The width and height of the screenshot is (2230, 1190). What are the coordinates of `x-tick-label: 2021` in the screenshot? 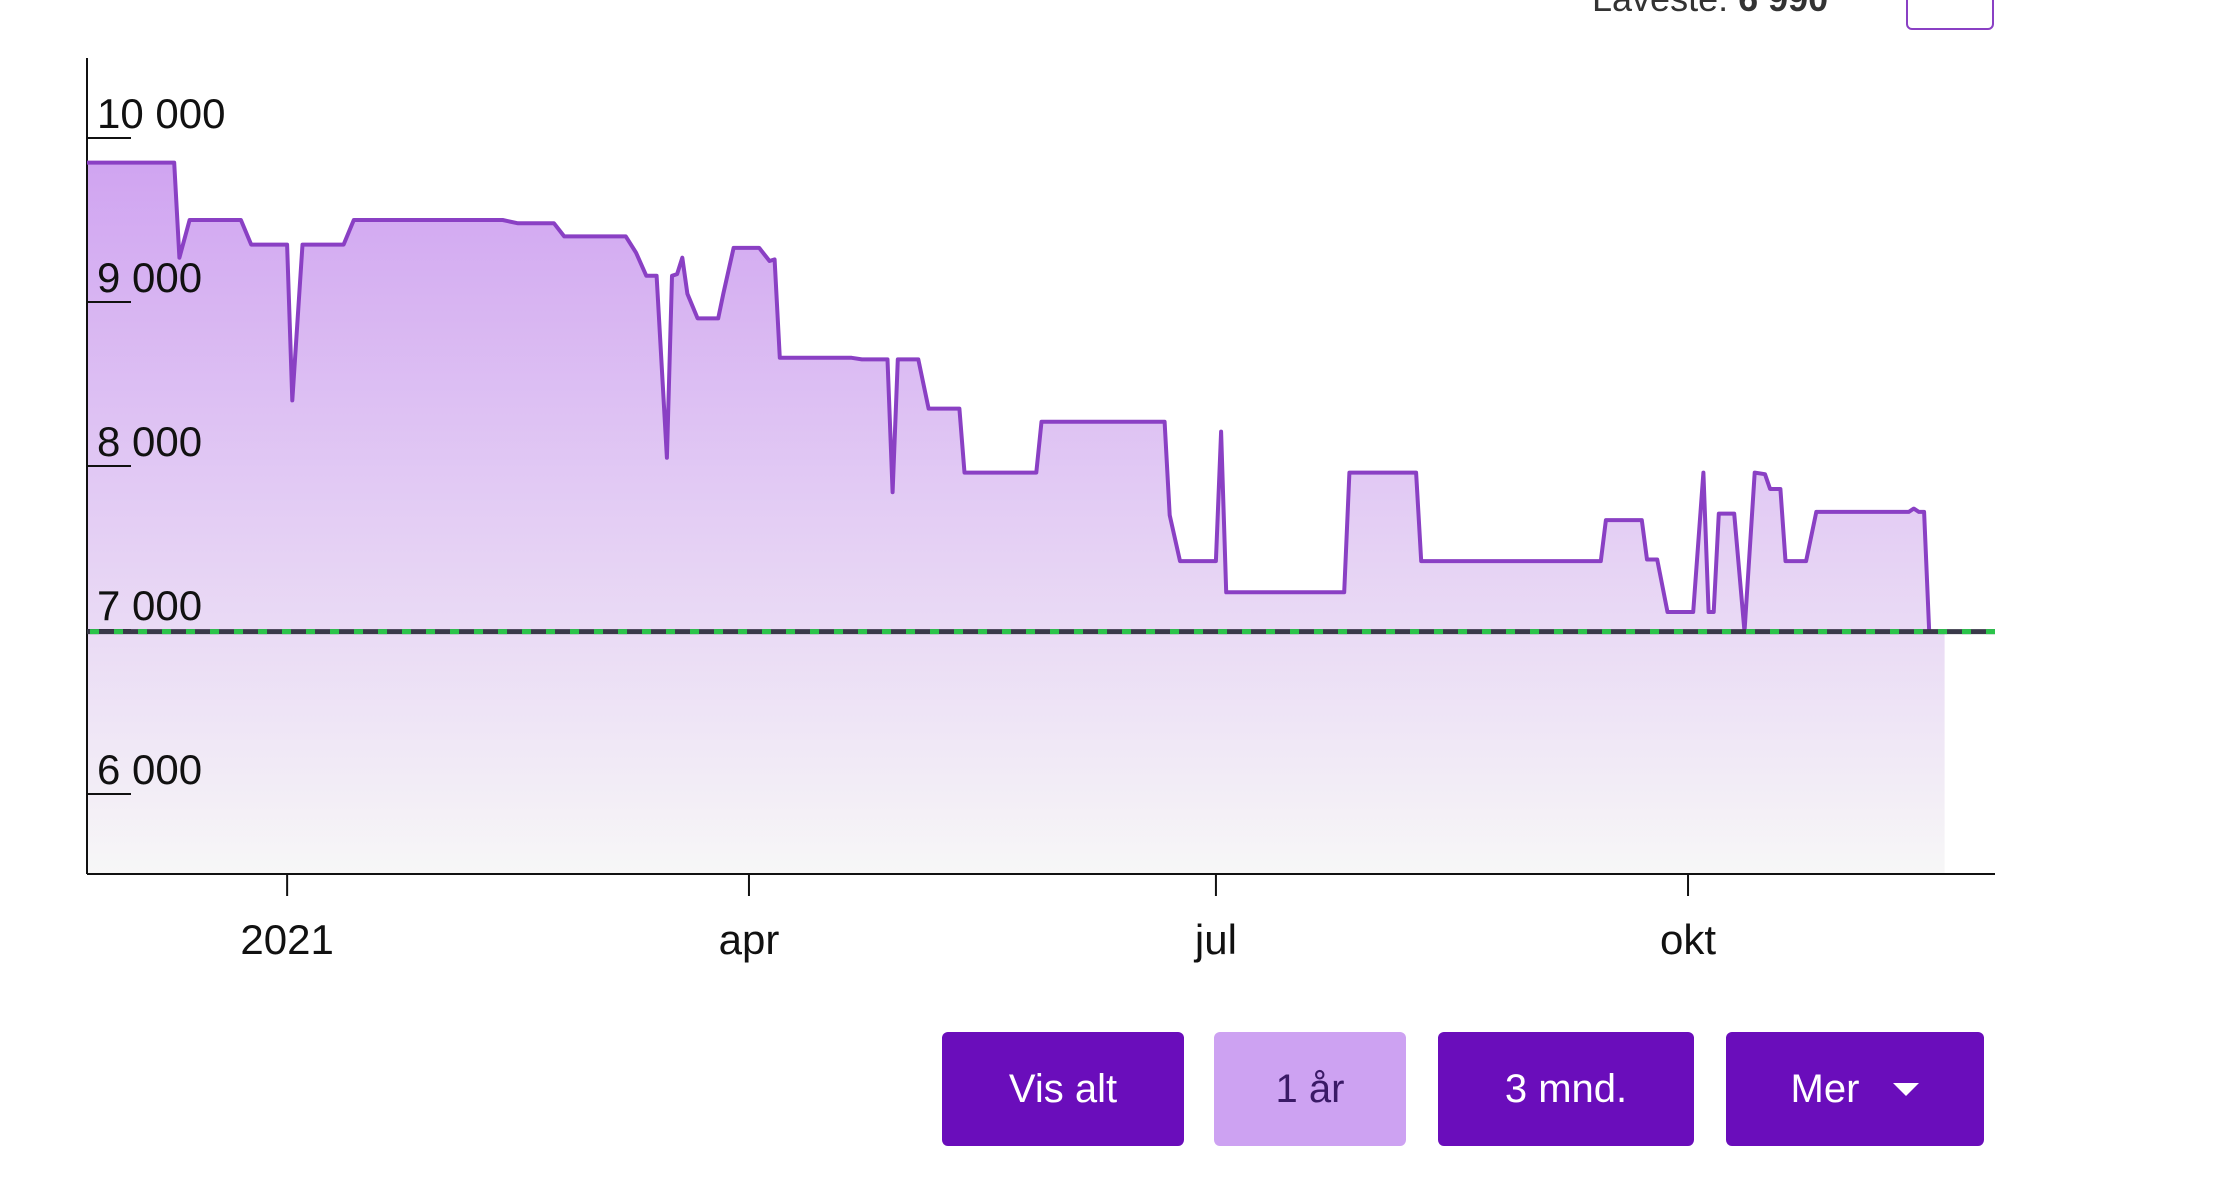 It's located at (286, 939).